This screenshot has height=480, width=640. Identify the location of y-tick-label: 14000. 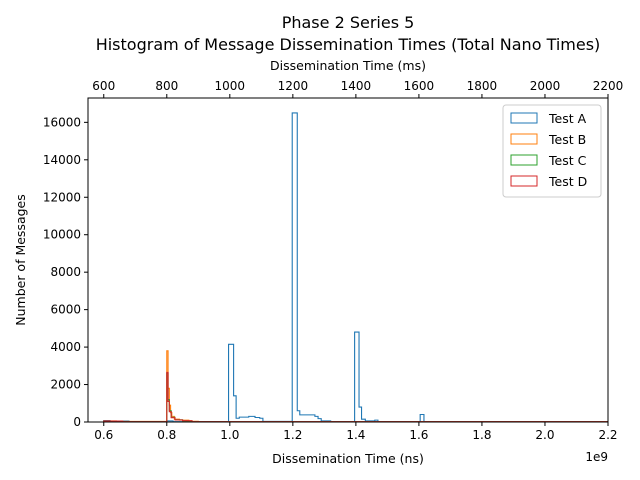
(62, 160).